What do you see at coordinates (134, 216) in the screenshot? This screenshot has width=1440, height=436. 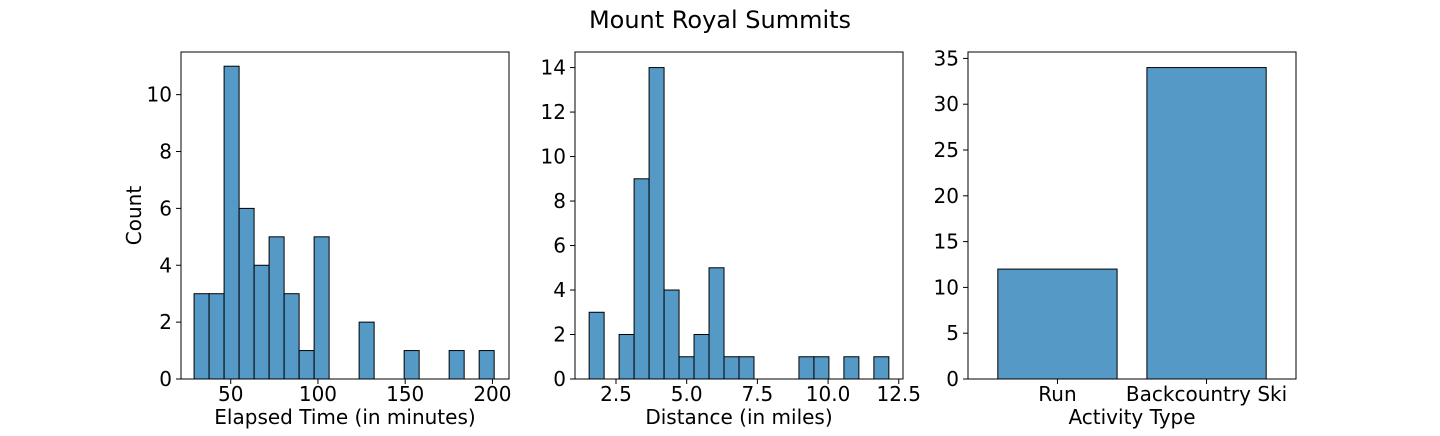 I see `y-axis-label: Count` at bounding box center [134, 216].